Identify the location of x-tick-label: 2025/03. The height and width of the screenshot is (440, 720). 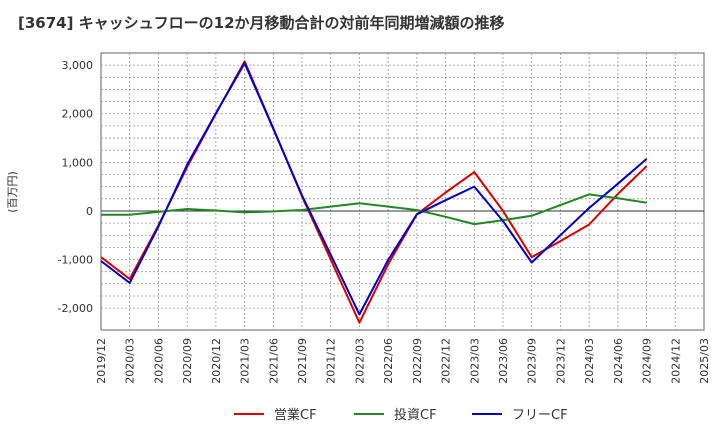
(704, 361).